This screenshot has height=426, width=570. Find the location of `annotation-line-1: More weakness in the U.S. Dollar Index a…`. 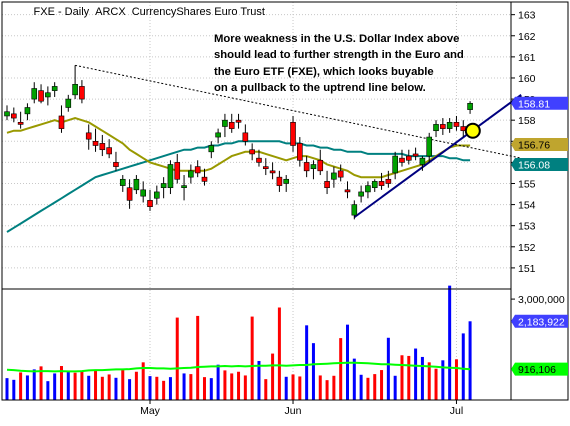

annotation-line-1: More weakness in the U.S. Dollar Index a… is located at coordinates (336, 39).